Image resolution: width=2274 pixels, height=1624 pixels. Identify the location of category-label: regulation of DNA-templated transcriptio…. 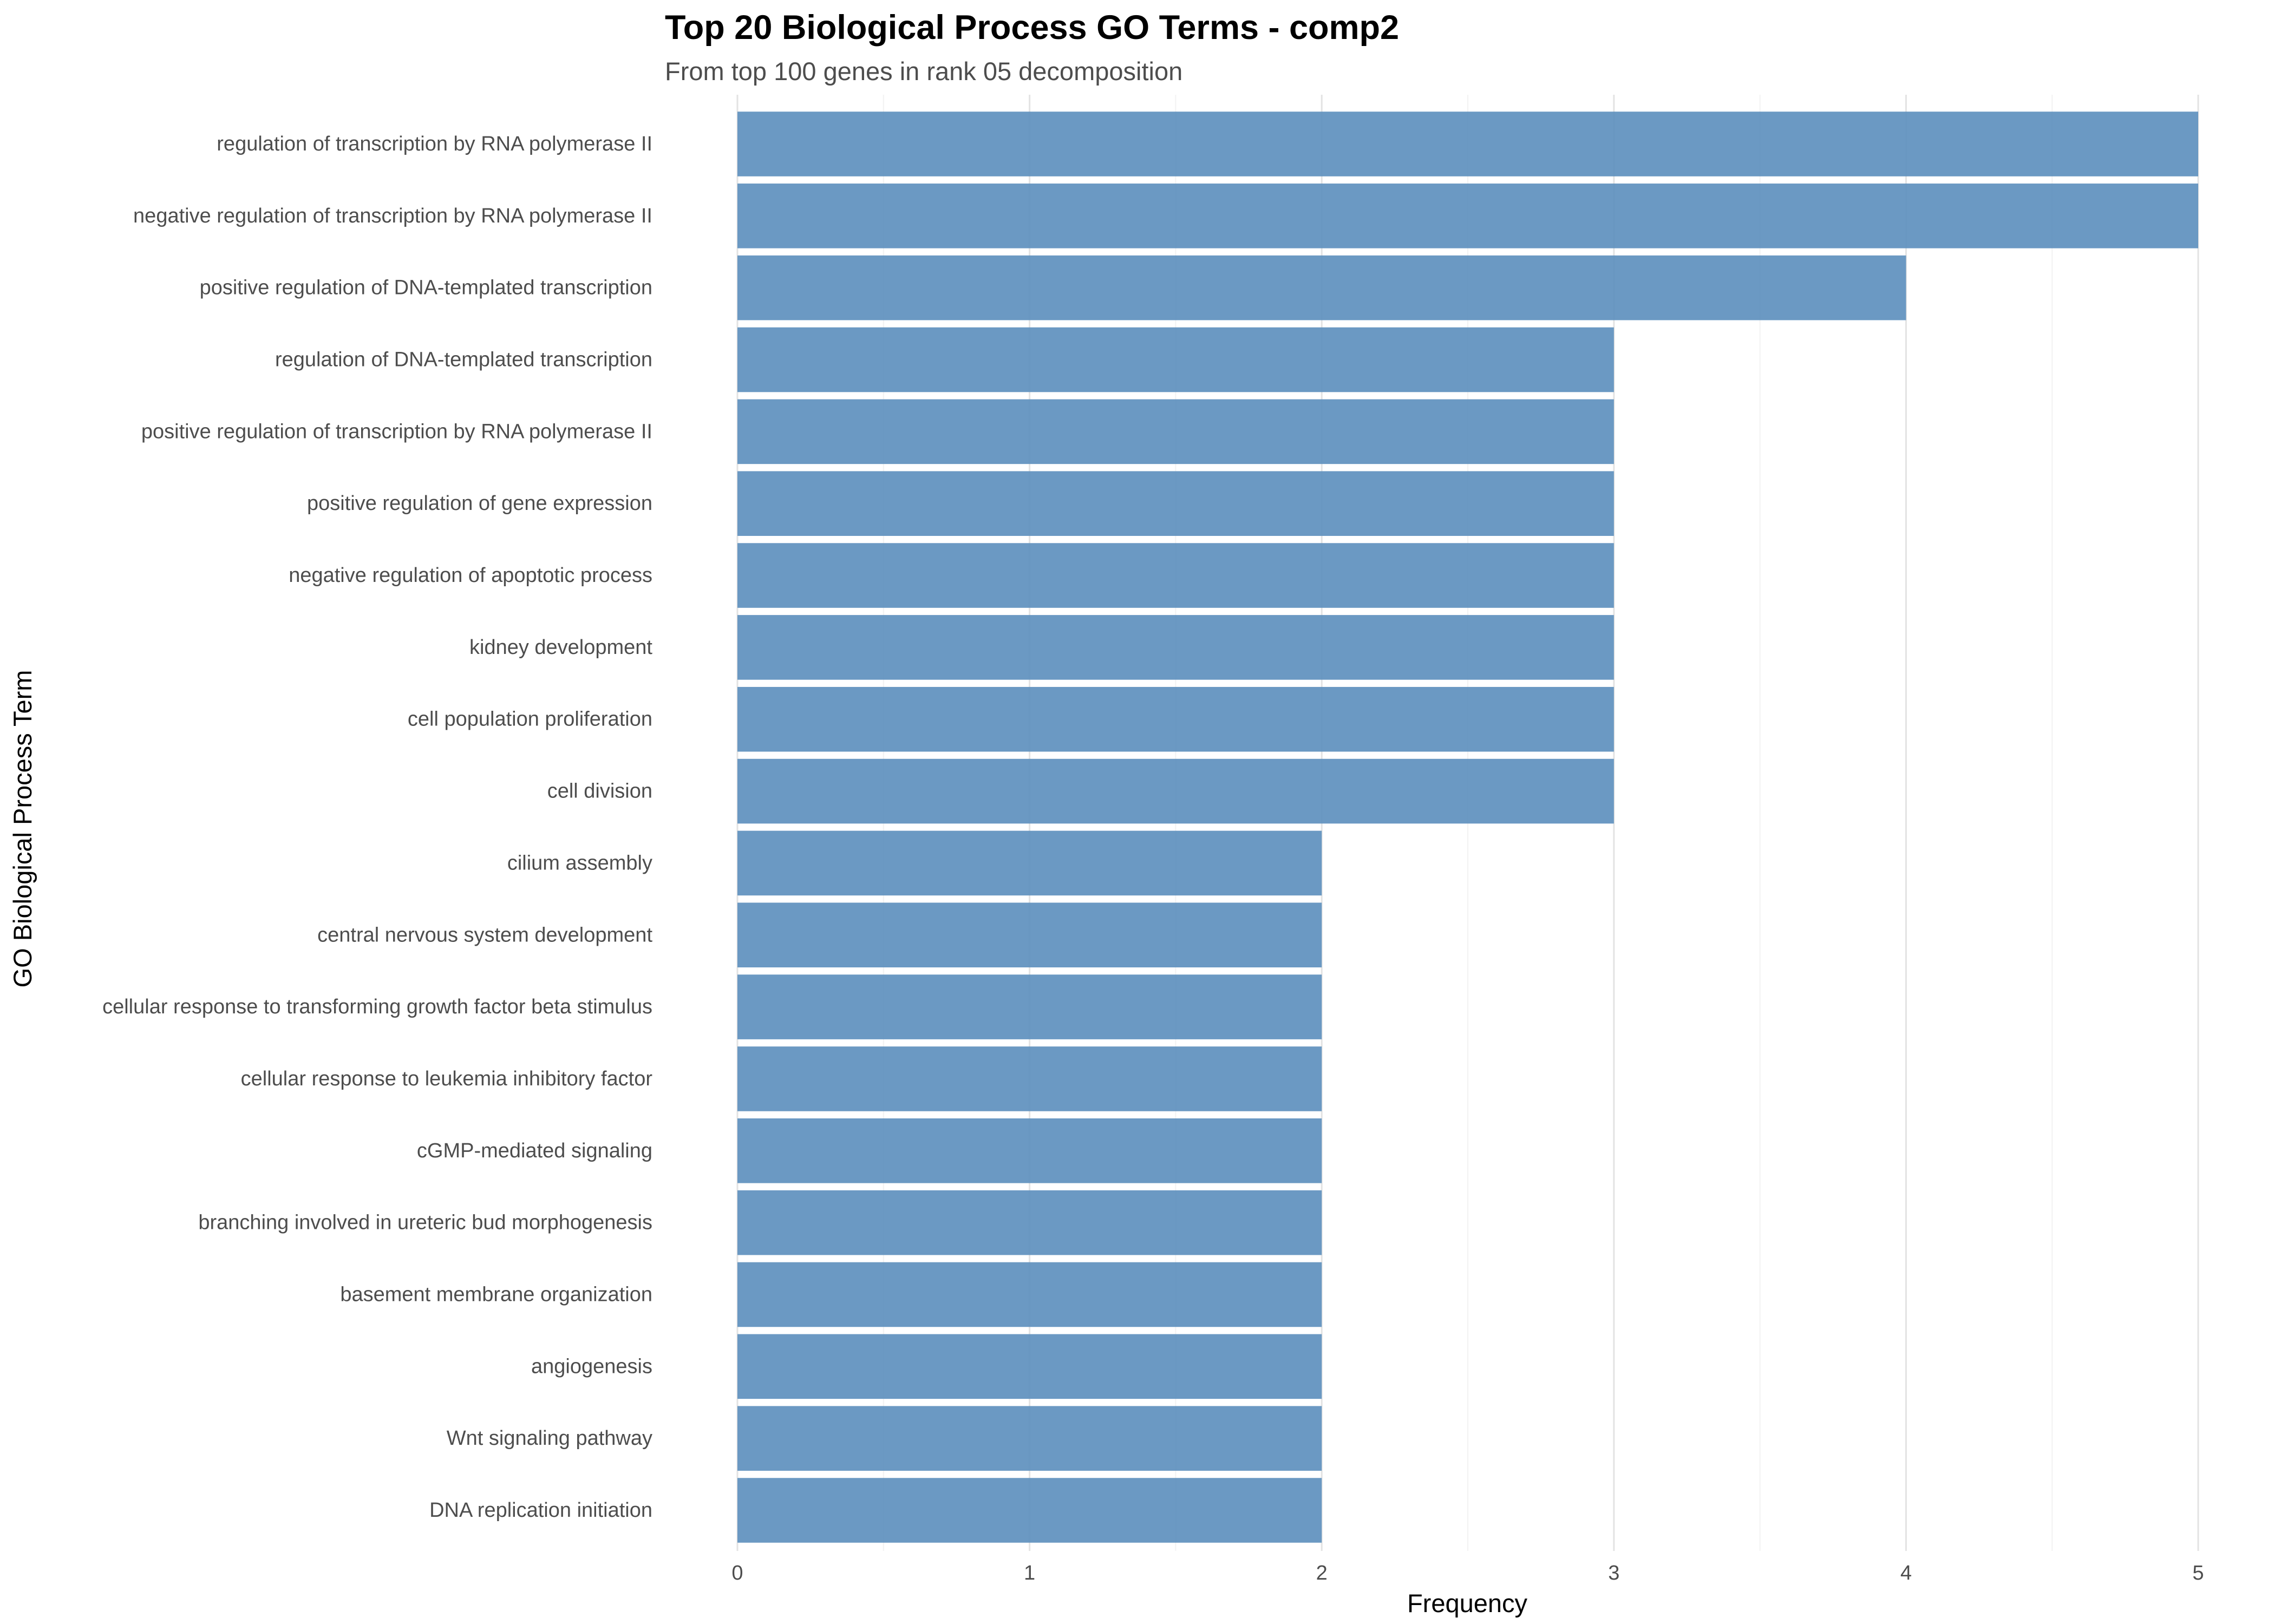
(464, 360).